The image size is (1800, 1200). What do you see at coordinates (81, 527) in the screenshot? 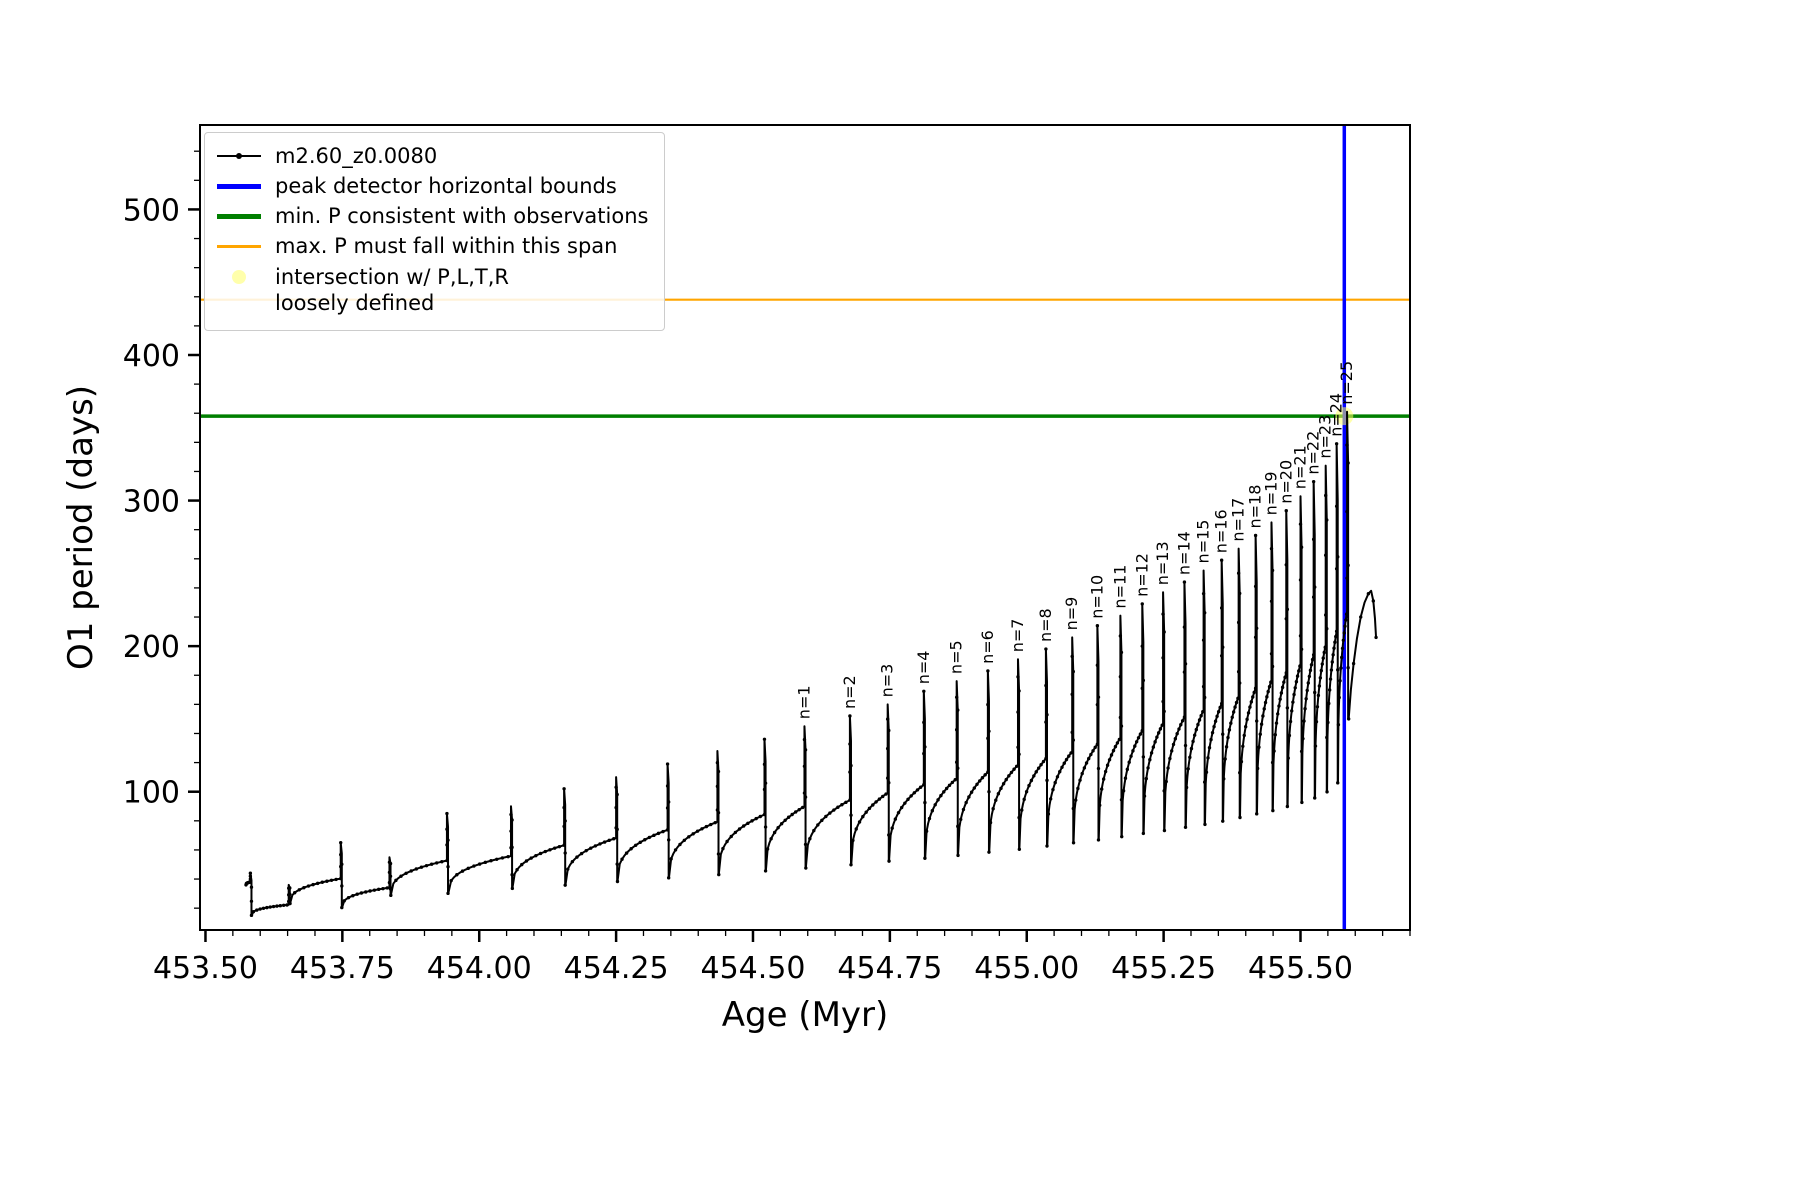
I see `y-axis-label: O1 period (days)` at bounding box center [81, 527].